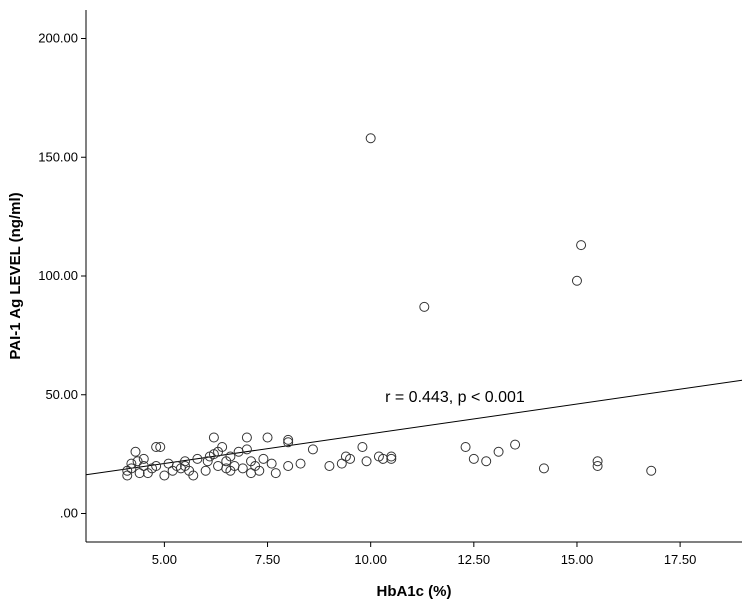  Describe the element at coordinates (370, 559) in the screenshot. I see `x-tick-label: 10.00` at that location.